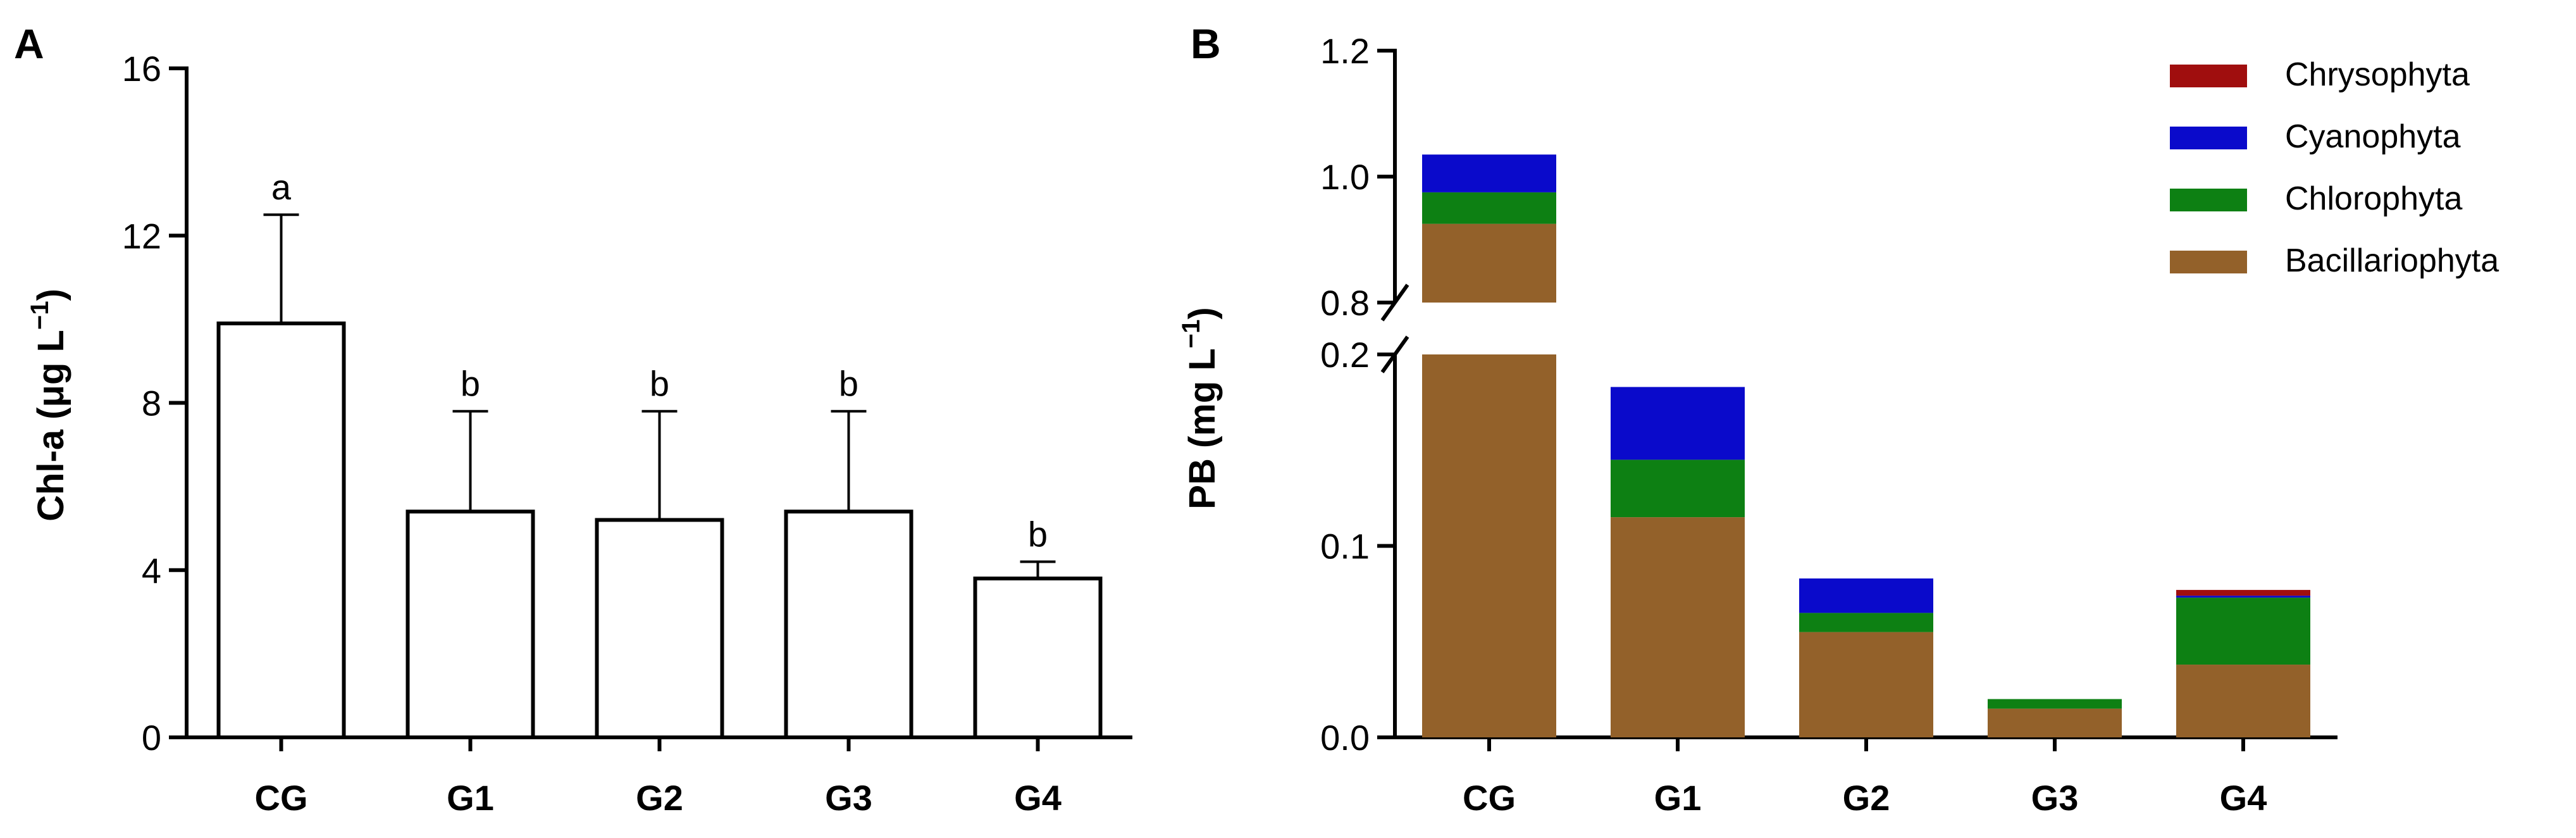  I want to click on y-tick-label-b: 1.0, so click(1345, 177).